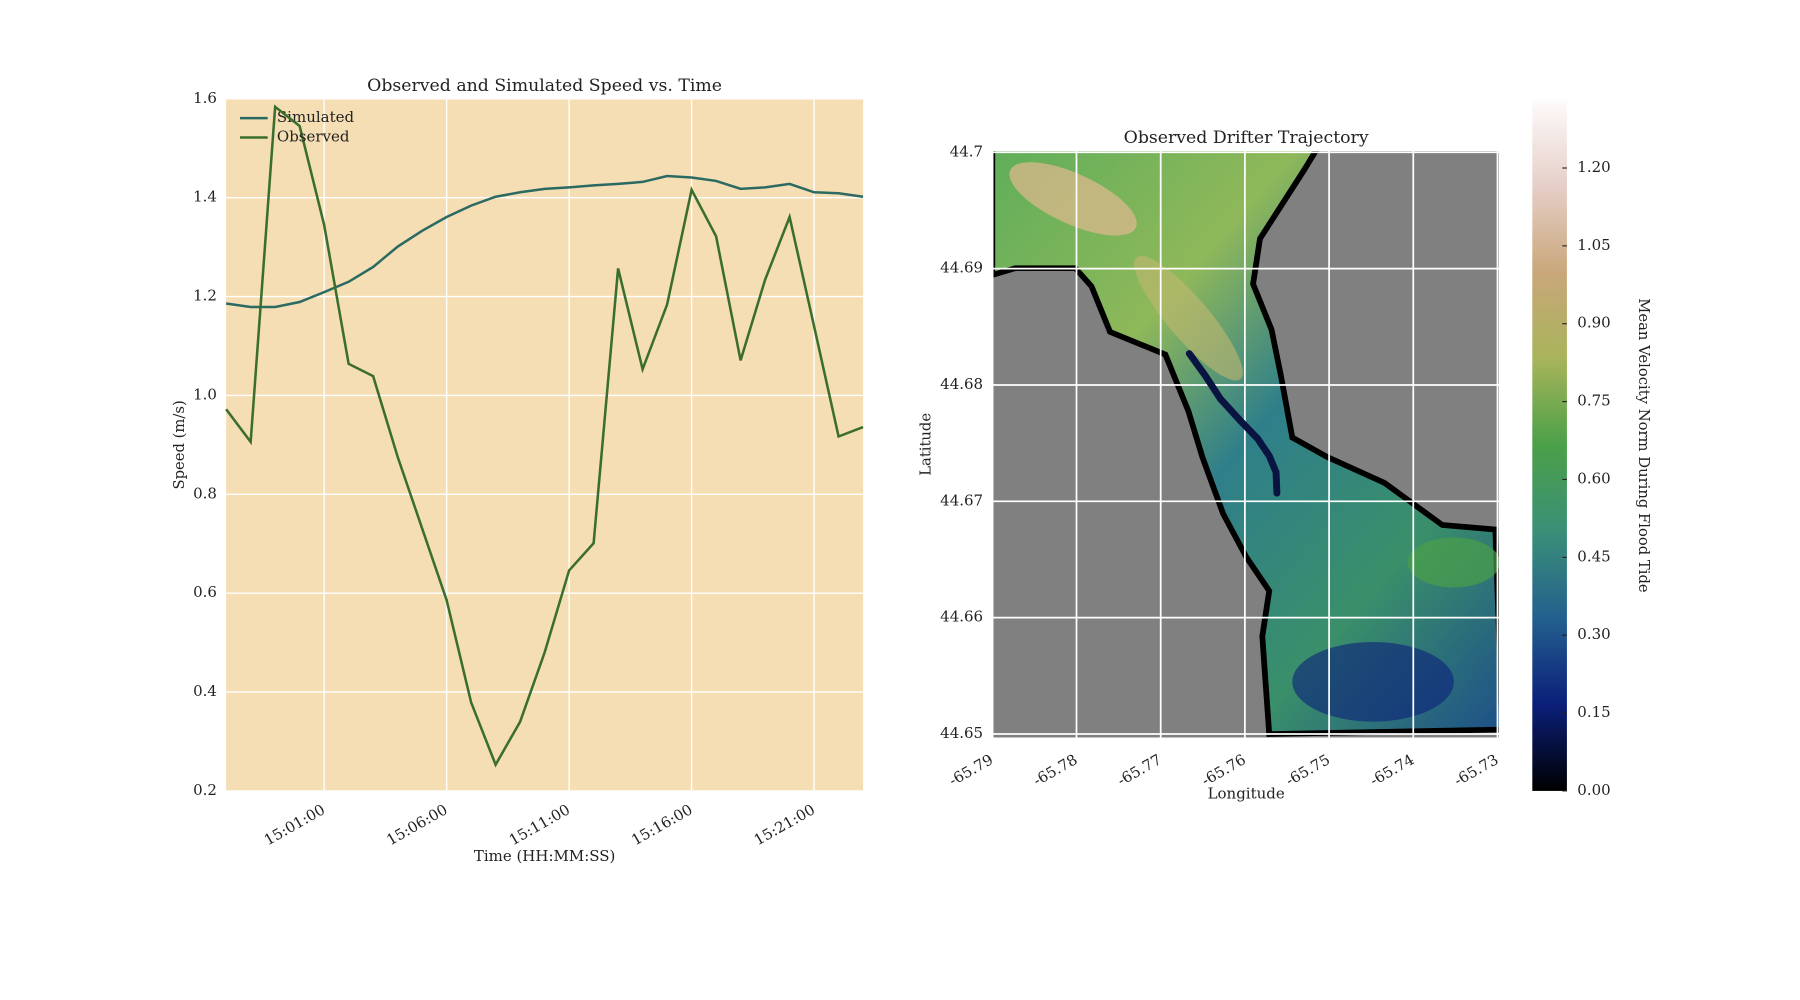 The height and width of the screenshot is (1000, 1800). I want to click on x-axis-label: Time (HH:MM:SS), so click(545, 856).